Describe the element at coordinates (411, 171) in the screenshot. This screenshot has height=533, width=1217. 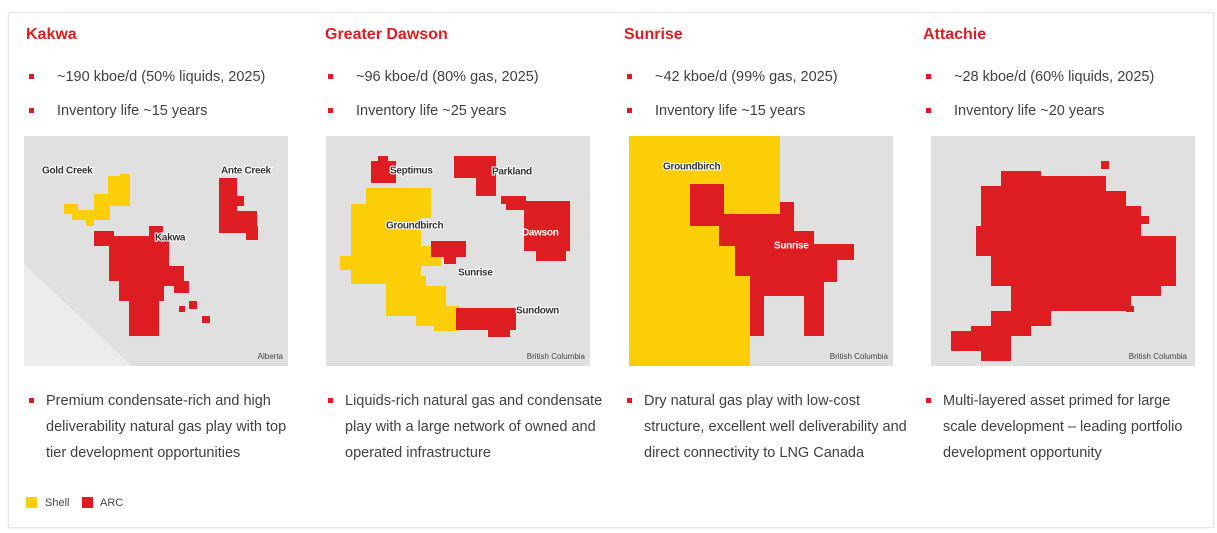
I see `map-label: Septimus` at that location.